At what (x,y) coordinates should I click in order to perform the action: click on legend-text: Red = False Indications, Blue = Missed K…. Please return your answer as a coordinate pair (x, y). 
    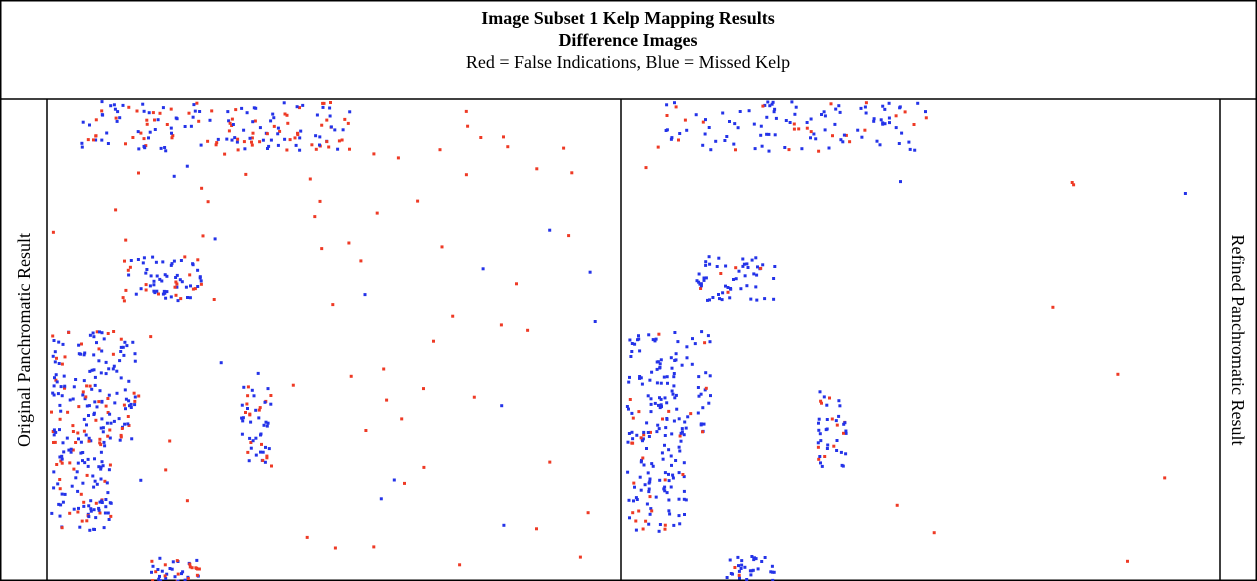
    Looking at the image, I should click on (628, 62).